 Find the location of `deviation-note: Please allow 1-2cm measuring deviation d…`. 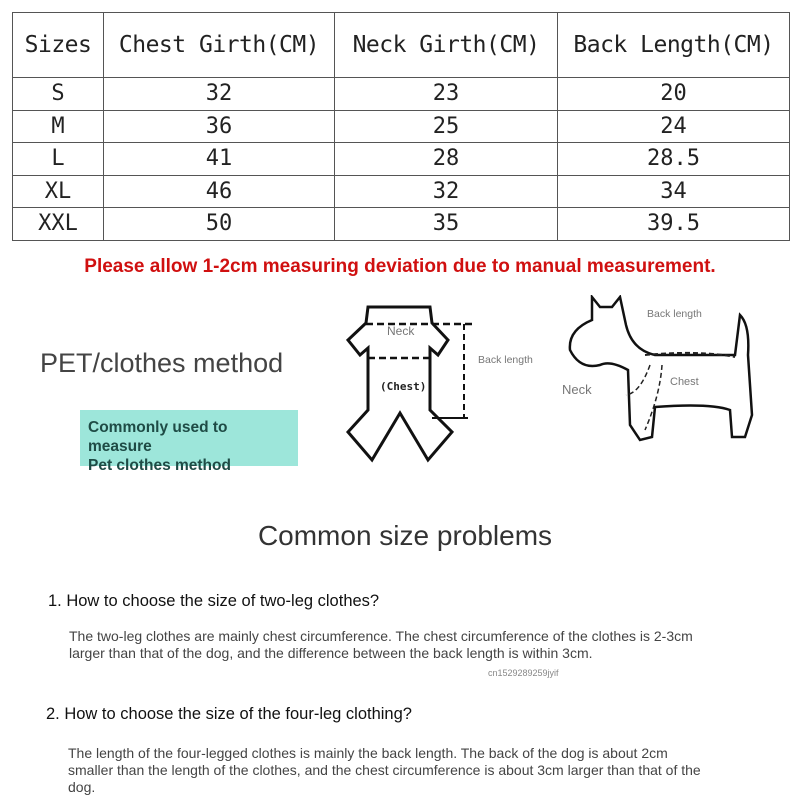

deviation-note: Please allow 1-2cm measuring deviation d… is located at coordinates (400, 266).